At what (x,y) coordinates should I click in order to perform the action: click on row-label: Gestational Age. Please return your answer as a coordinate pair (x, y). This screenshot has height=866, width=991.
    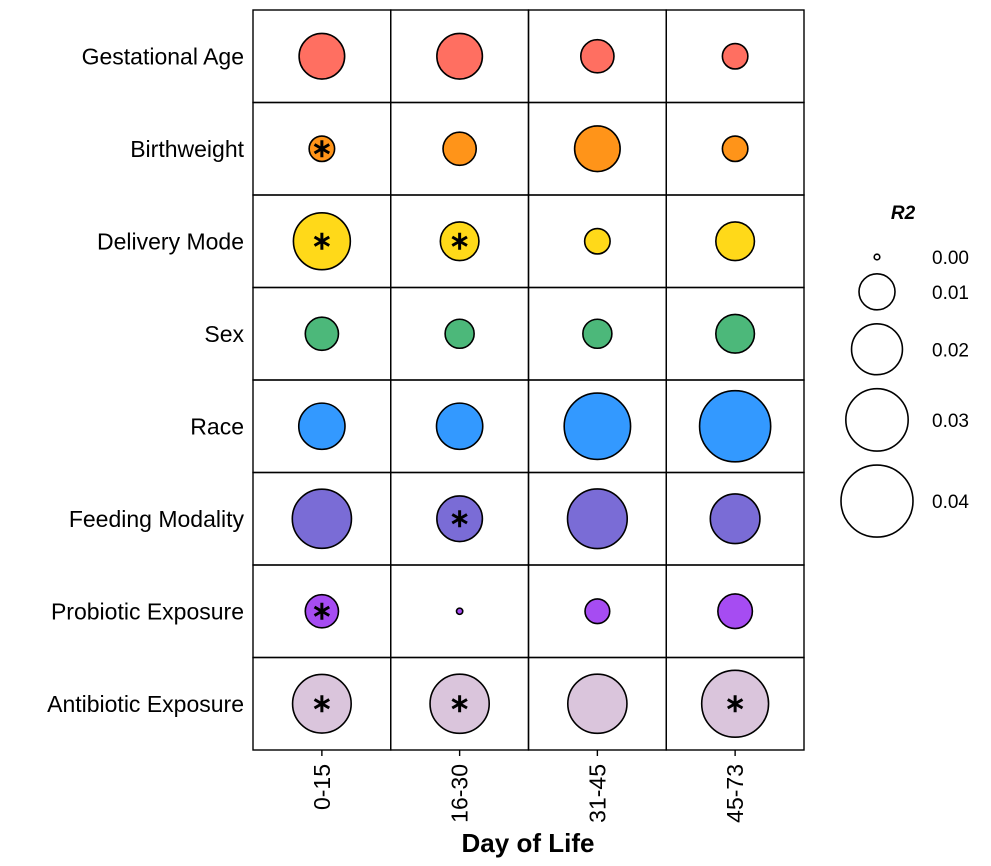
    Looking at the image, I should click on (163, 56).